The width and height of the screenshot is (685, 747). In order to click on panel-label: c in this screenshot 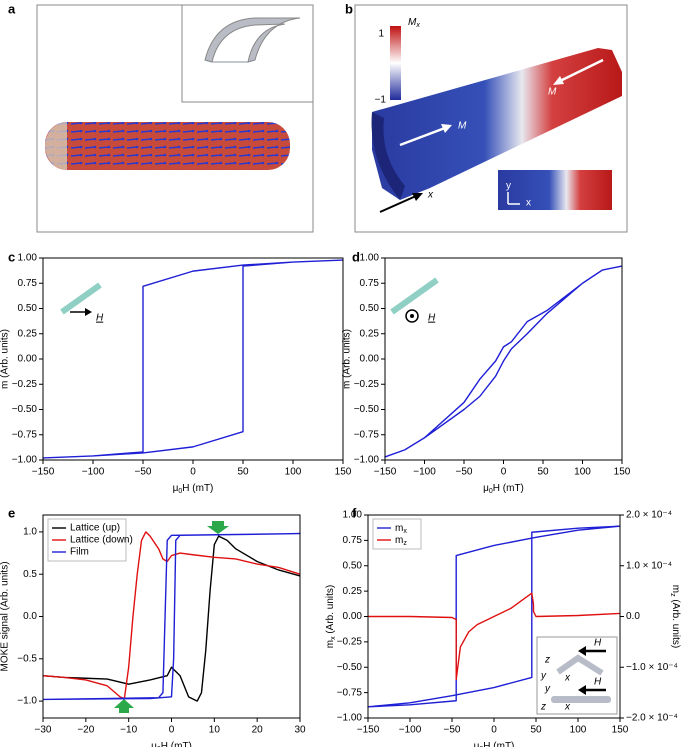, I will do `click(11, 256)`.